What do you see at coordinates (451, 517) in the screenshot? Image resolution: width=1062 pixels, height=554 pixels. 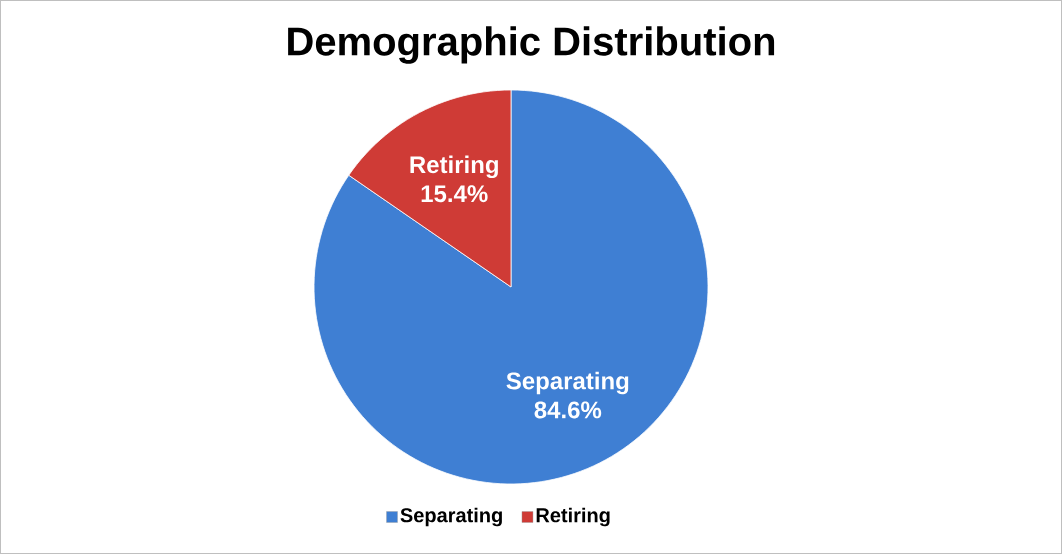 I see `legend-label: Separating` at bounding box center [451, 517].